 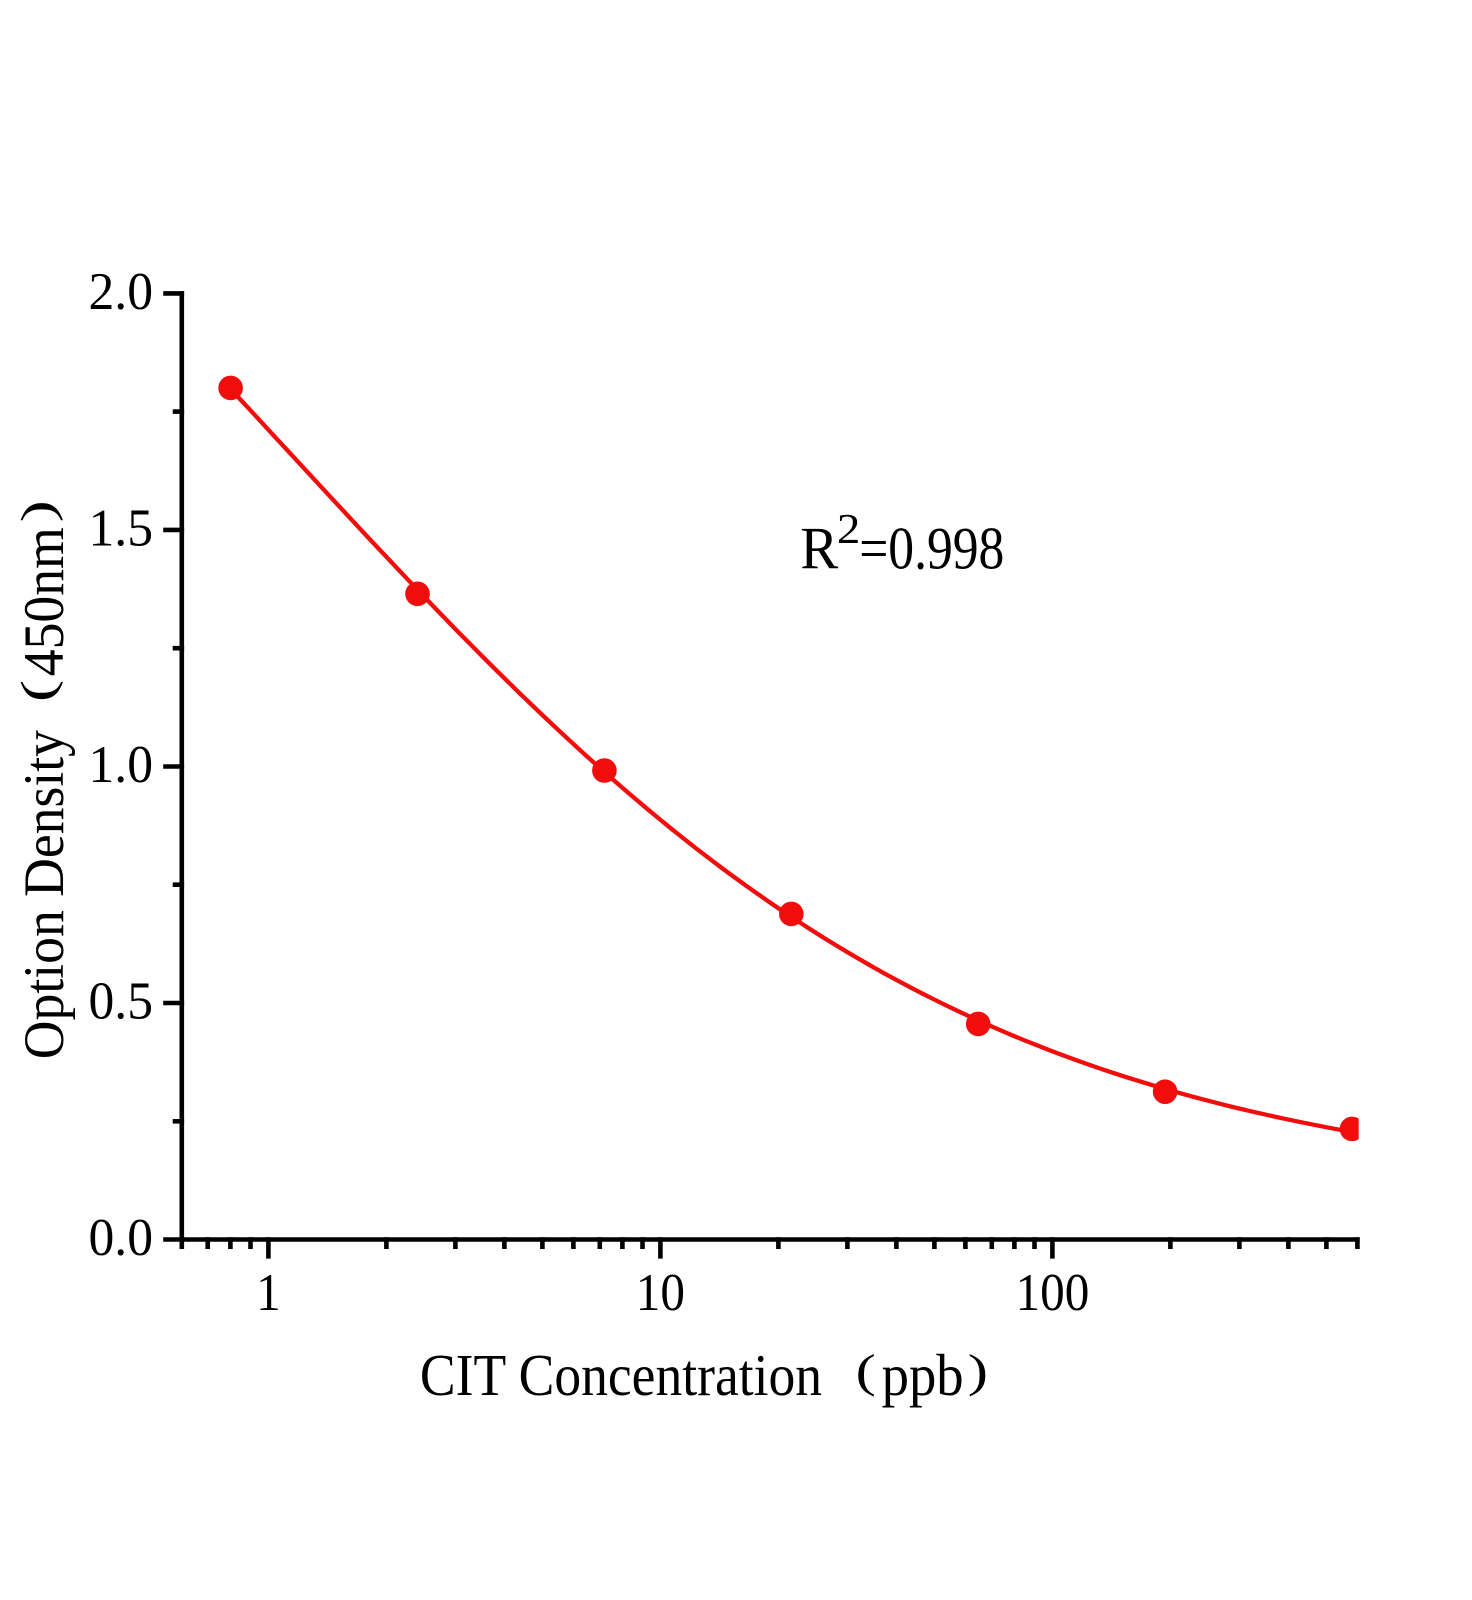 What do you see at coordinates (120, 1237) in the screenshot?
I see `svg-text: 0.0` at bounding box center [120, 1237].